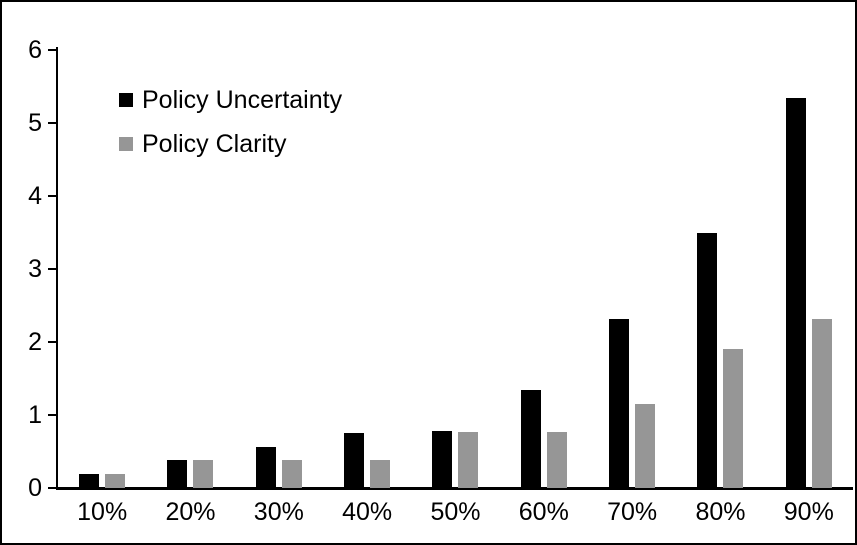 This screenshot has width=857, height=545. I want to click on bar-policy-clarity-30%, so click(291, 474).